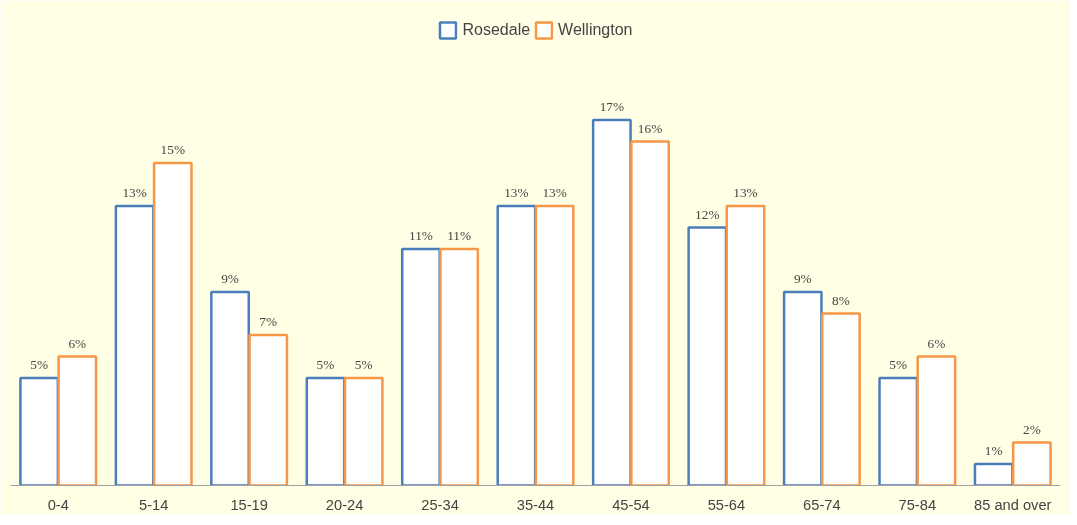 The height and width of the screenshot is (525, 1077). Describe the element at coordinates (535, 504) in the screenshot. I see `x-tick-label: 35-44` at that location.